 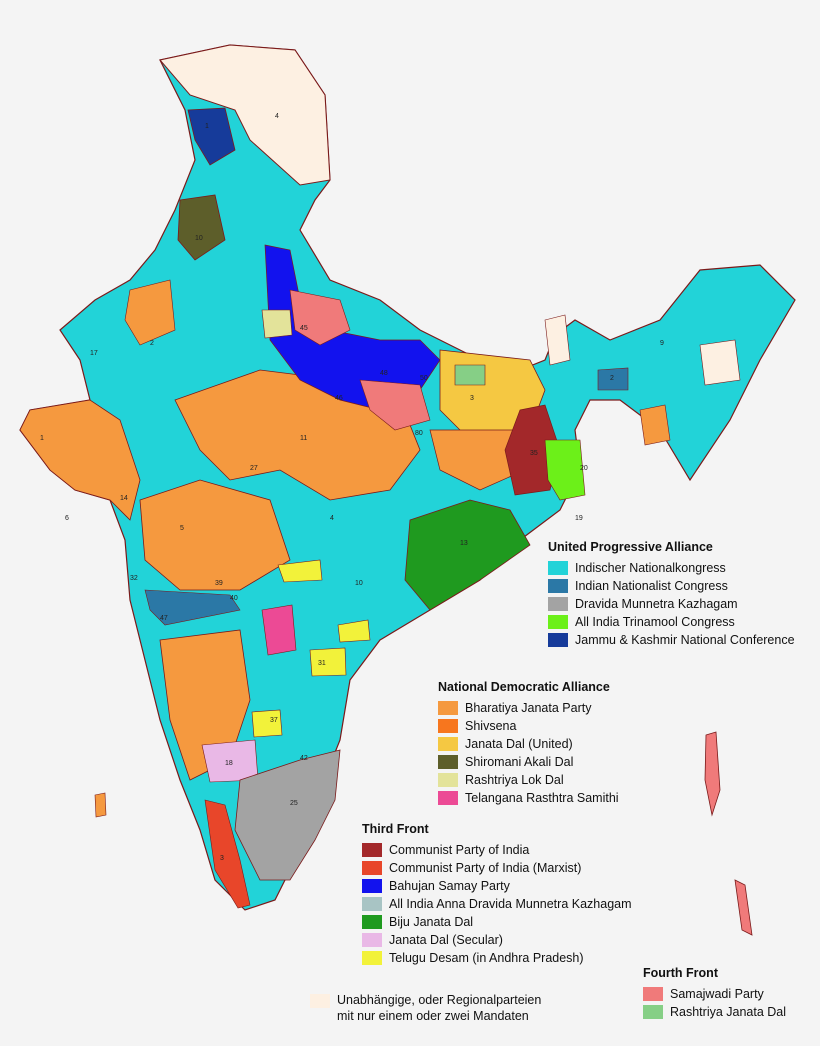 What do you see at coordinates (80, 460) in the screenshot?
I see `gujarat-region` at bounding box center [80, 460].